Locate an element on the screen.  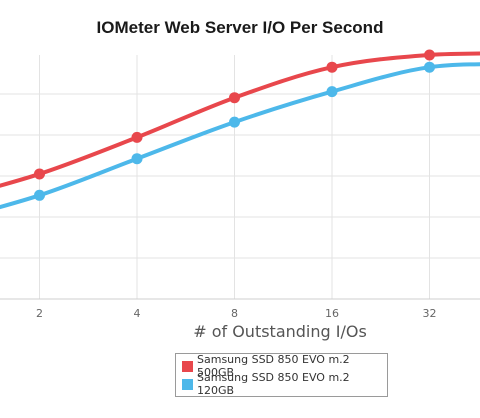
legend-item-500gb: Samsung SSD 850 EVO m.2 500GB is located at coordinates (284, 366).